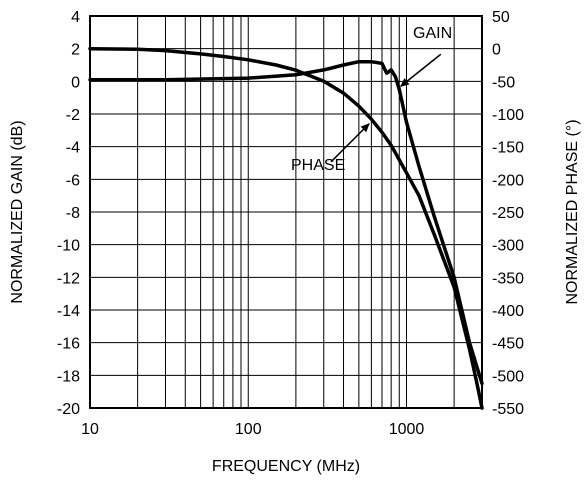 The height and width of the screenshot is (480, 584). I want to click on y-right-tick-label: -250, so click(508, 213).